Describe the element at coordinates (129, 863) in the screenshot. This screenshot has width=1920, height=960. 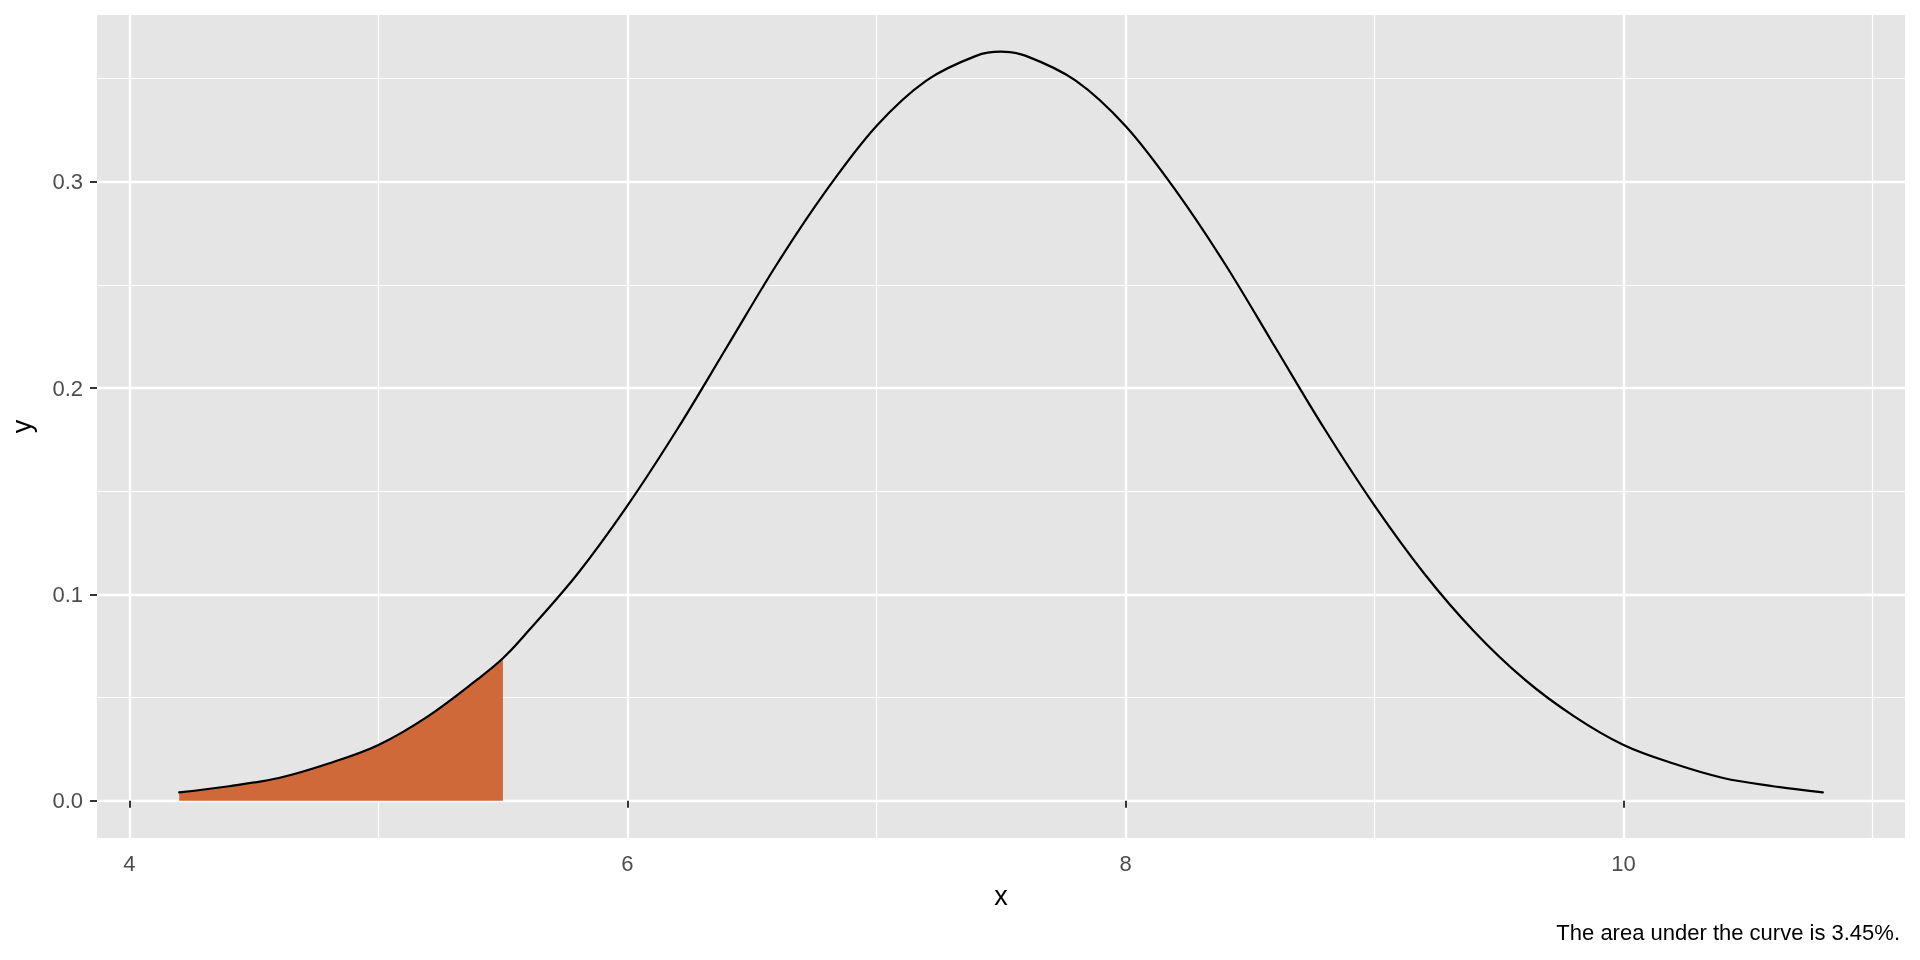
I see `x-tick-label: 4` at that location.